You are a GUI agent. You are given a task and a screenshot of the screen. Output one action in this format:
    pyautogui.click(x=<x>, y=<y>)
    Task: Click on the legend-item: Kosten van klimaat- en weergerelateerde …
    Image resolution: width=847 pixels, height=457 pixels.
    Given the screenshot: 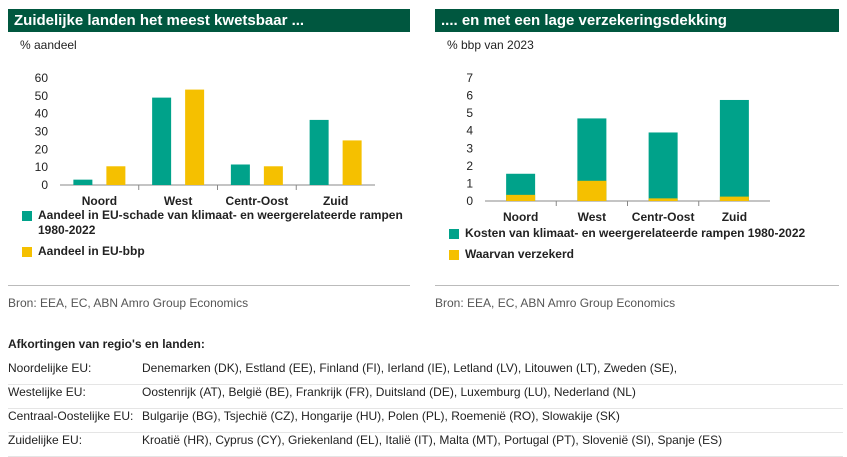 What is the action you would take?
    pyautogui.click(x=627, y=233)
    